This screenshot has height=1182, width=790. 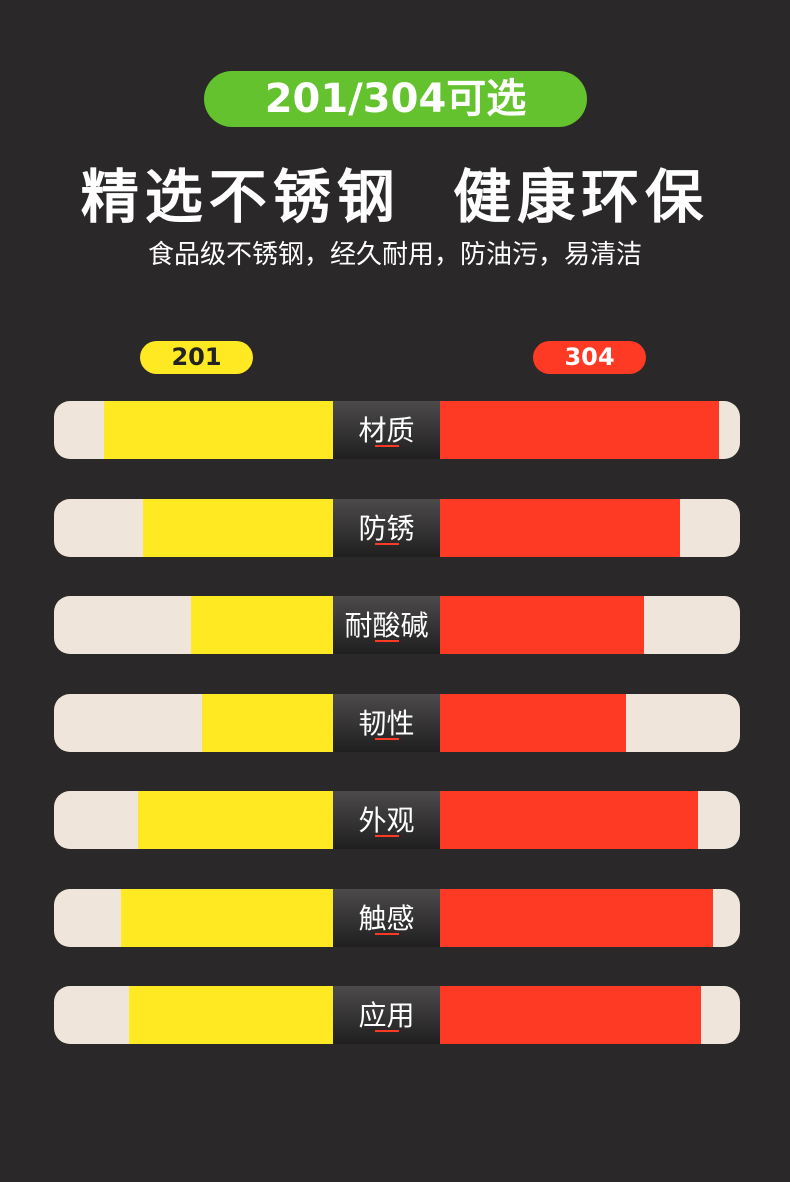 I want to click on main-title: 精选不锈钢 健康环保, so click(x=395, y=197).